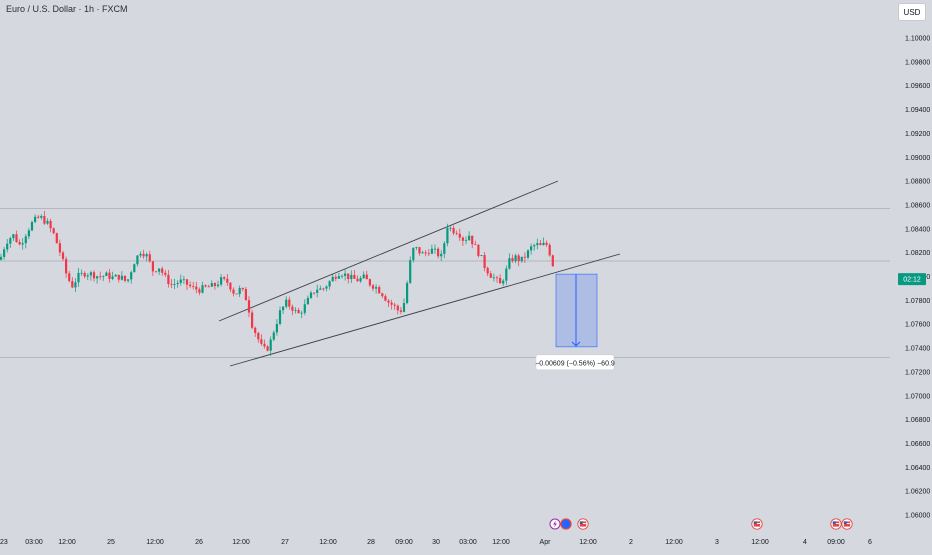  I want to click on economic-event-icon, so click(566, 524).